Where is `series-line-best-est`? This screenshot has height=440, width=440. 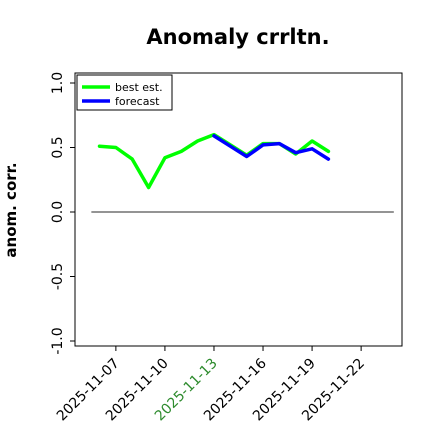 series-line-best-est is located at coordinates (214, 161).